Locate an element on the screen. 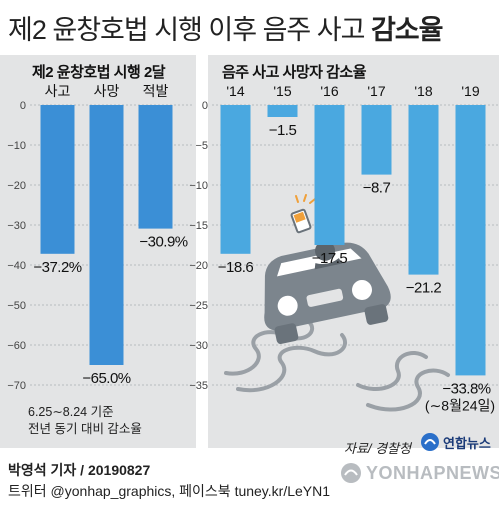 The width and height of the screenshot is (499, 508). left-note-line: 전년 동기 대비 감소율 is located at coordinates (85, 429).